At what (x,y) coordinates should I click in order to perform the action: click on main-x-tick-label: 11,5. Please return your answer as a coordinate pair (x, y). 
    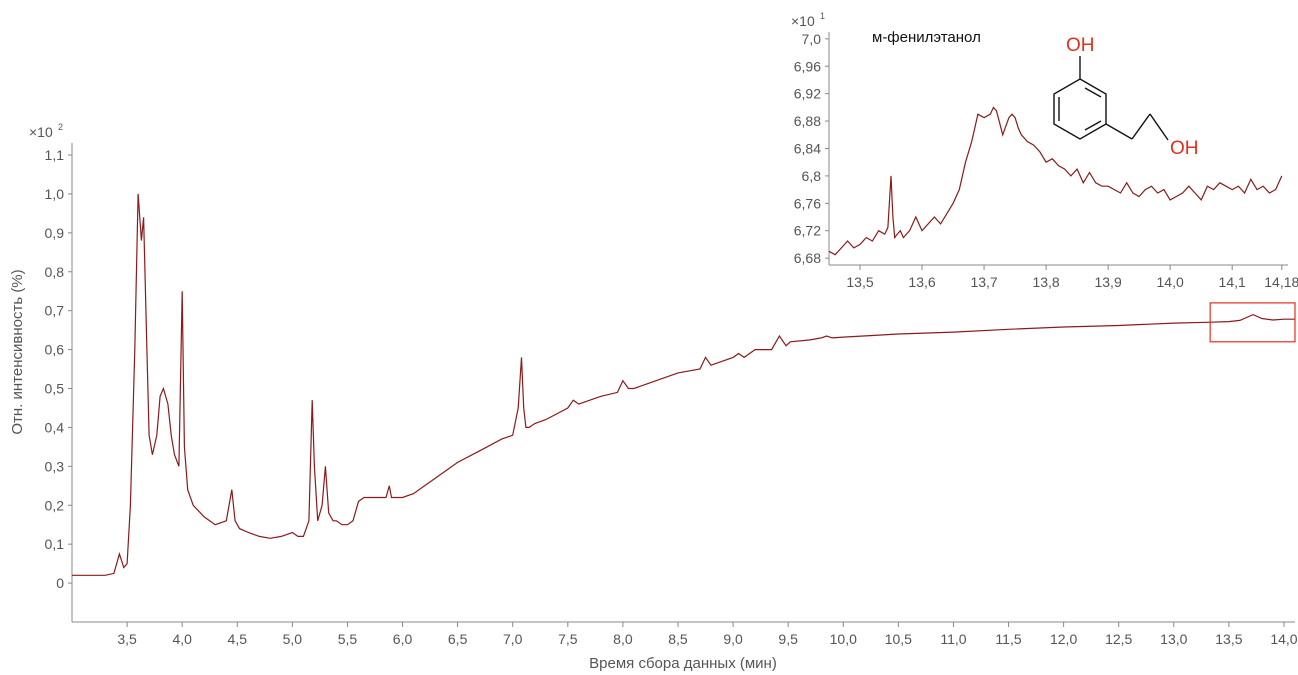
    Looking at the image, I should click on (1008, 639).